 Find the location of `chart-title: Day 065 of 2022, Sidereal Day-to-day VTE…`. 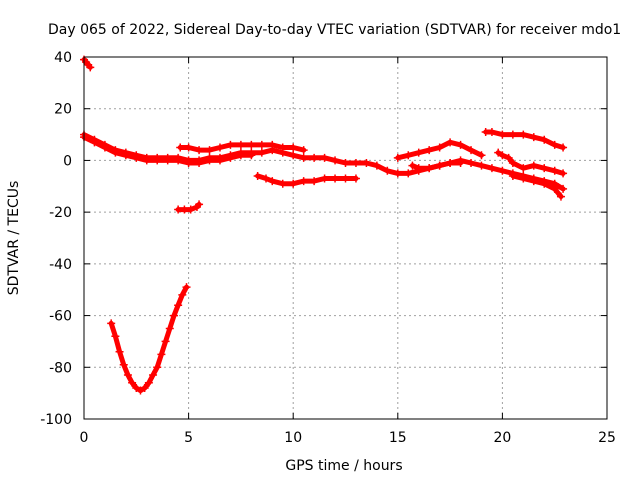

chart-title: Day 065 of 2022, Sidereal Day-to-day VTE… is located at coordinates (334, 30).